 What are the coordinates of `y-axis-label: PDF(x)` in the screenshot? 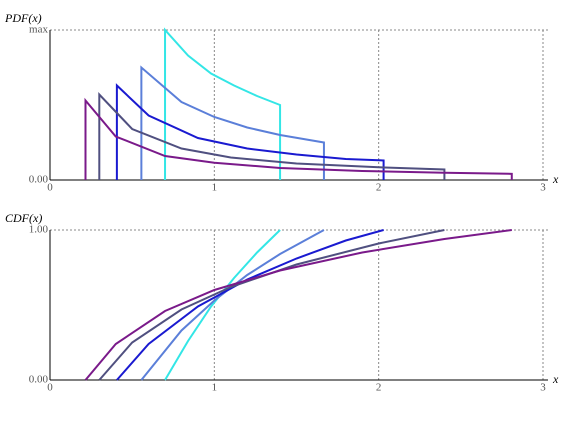 It's located at (23, 18).